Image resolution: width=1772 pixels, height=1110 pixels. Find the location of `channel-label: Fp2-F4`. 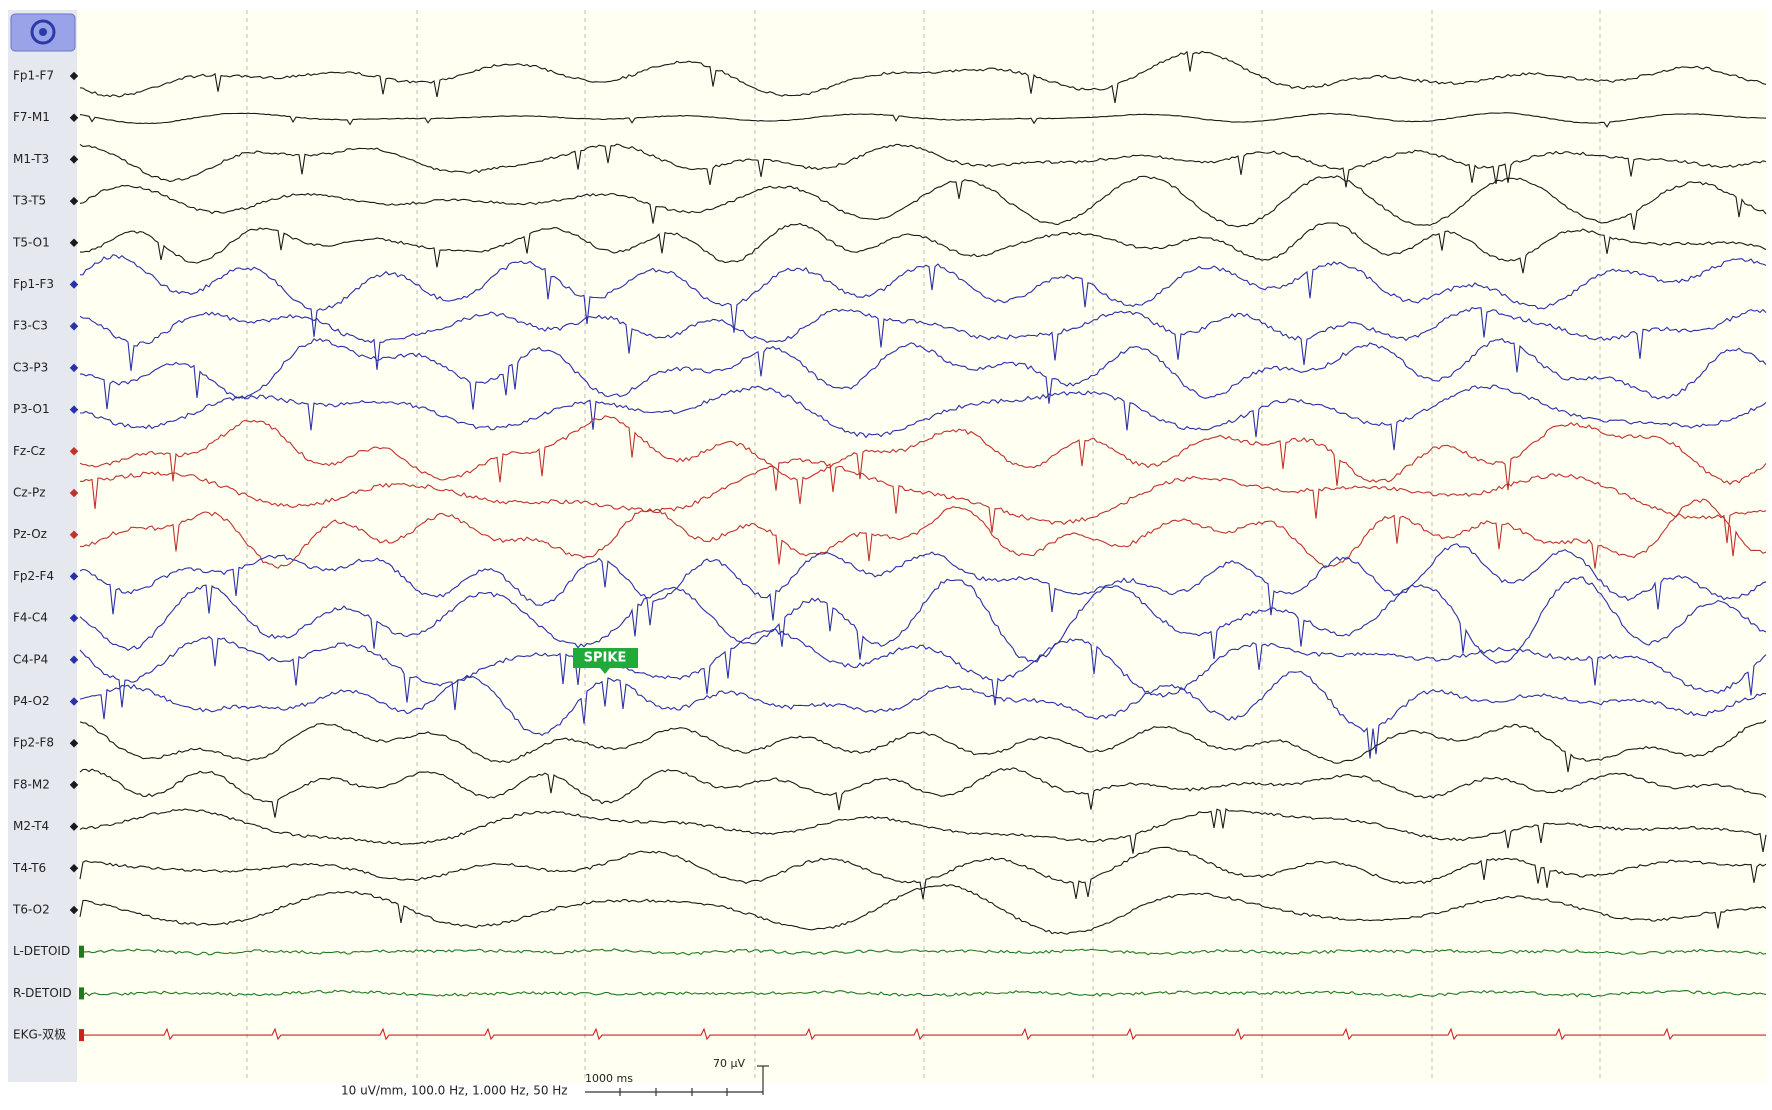

channel-label: Fp2-F4 is located at coordinates (33, 576).